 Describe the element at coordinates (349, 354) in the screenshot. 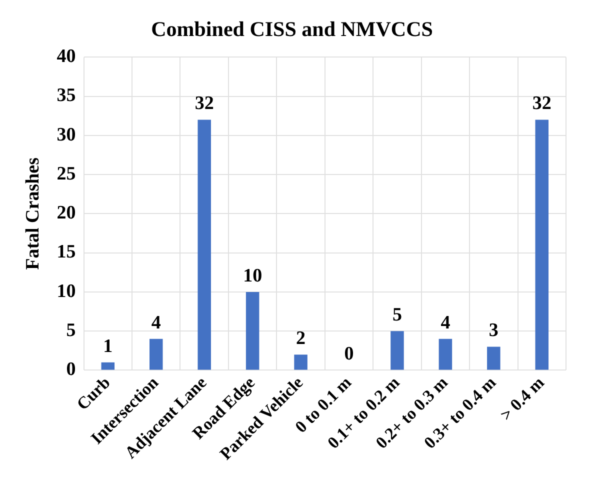

I see `data-label: 0` at that location.